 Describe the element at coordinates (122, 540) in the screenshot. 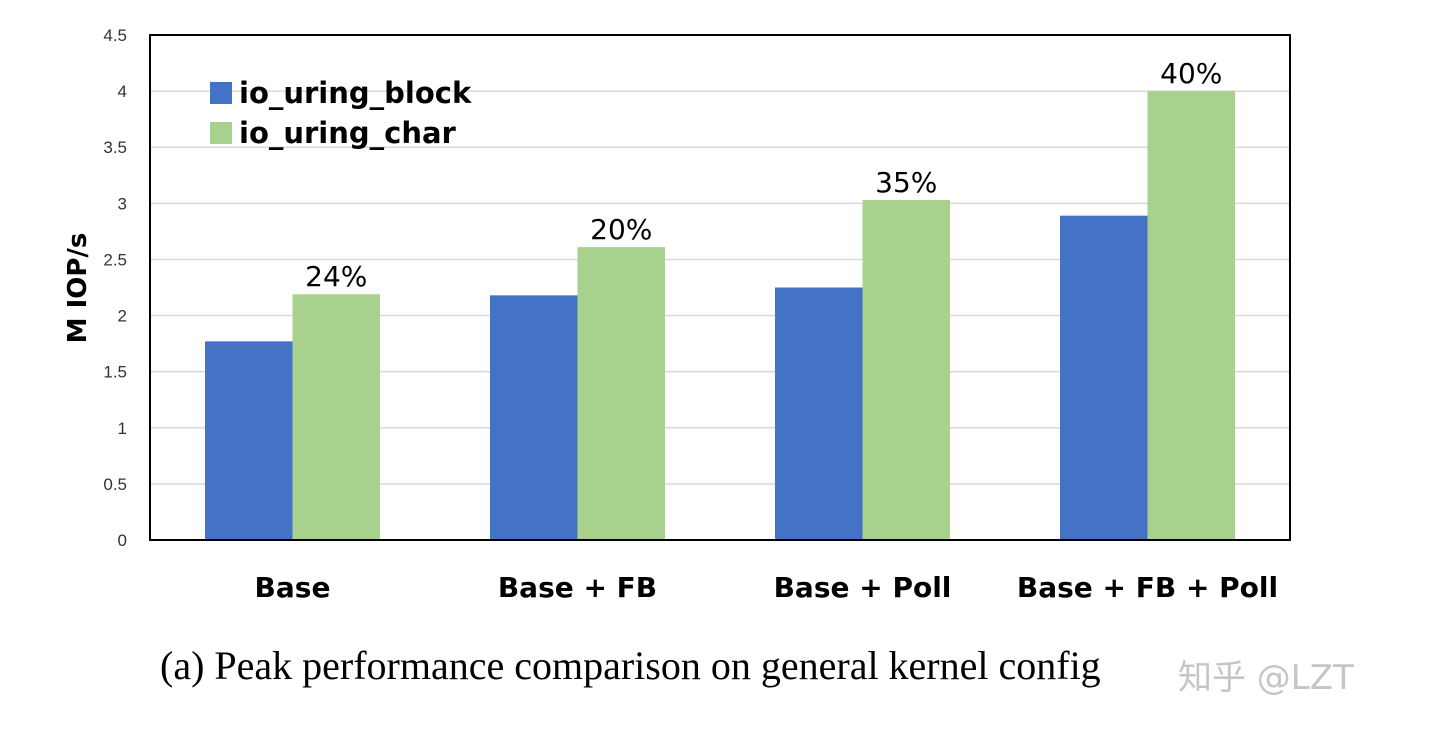

I see `y-tick-label: 0` at that location.